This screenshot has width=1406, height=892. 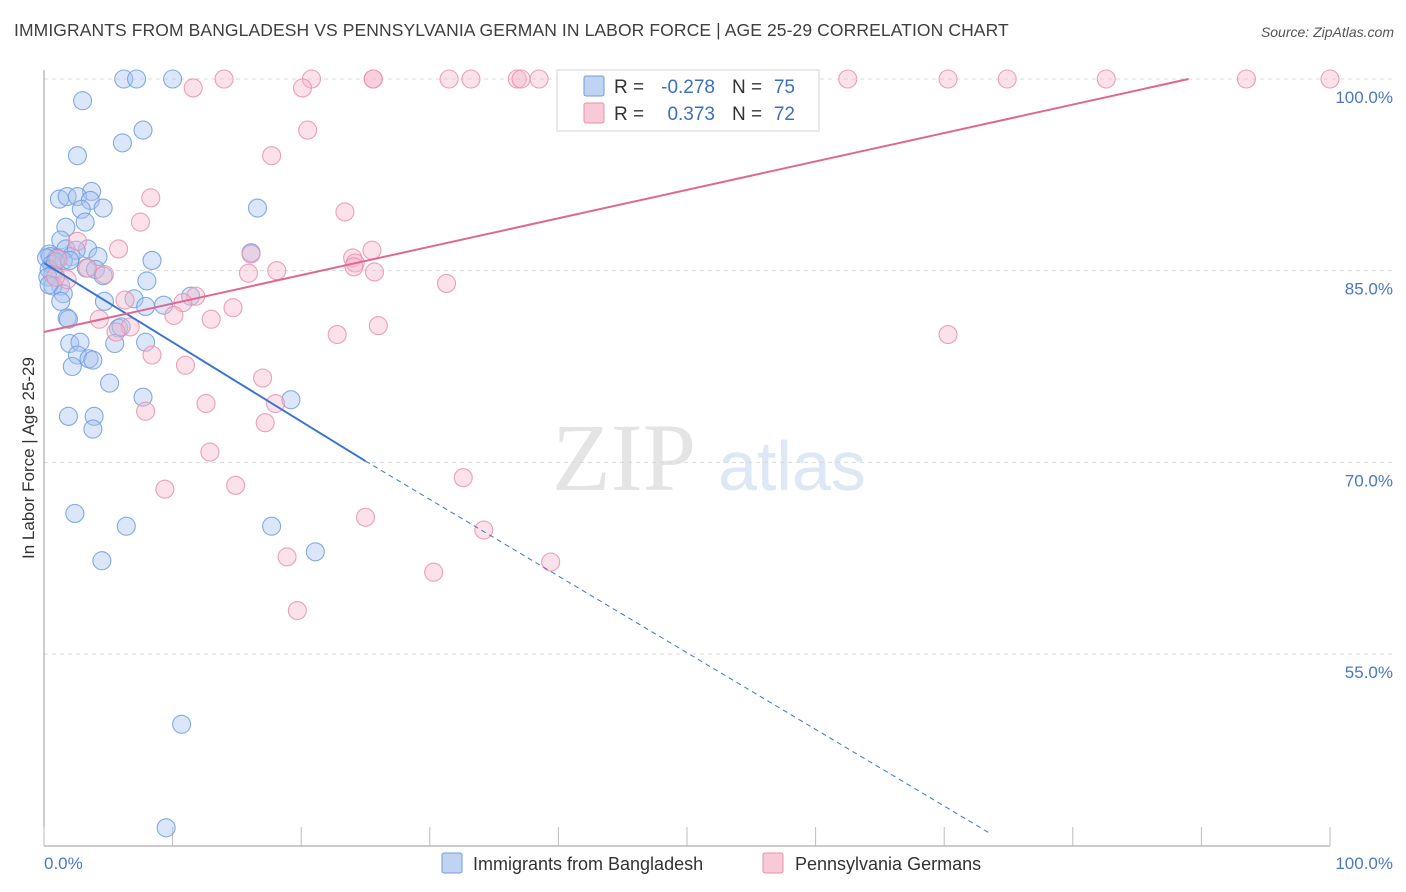 What do you see at coordinates (687, 836) in the screenshot?
I see `x-ticks` at bounding box center [687, 836].